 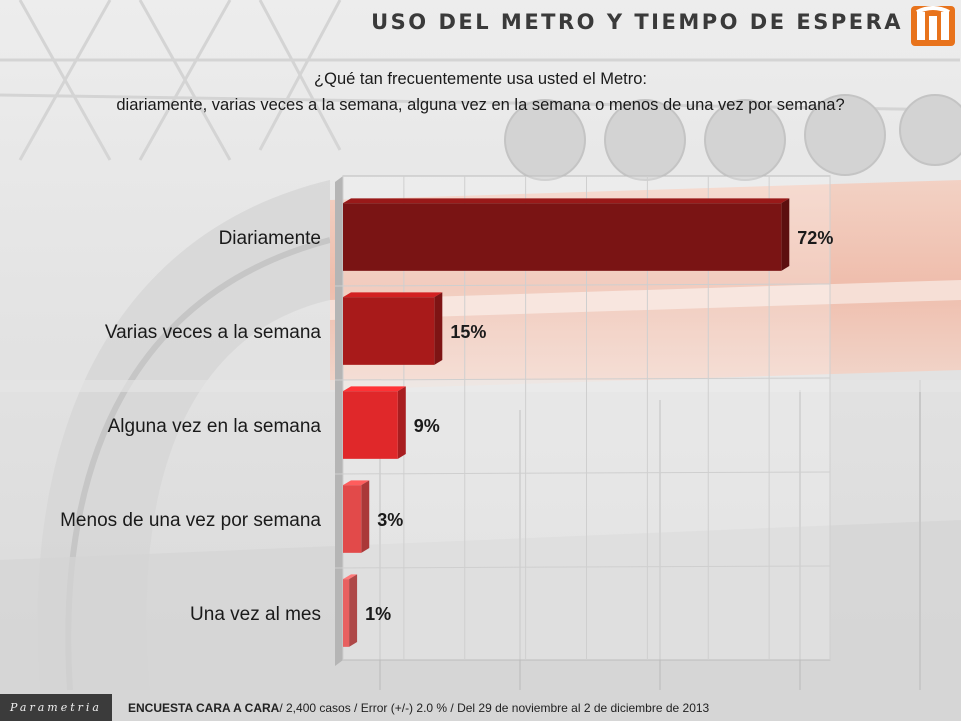 I want to click on category-label: Diariamente, so click(x=270, y=238).